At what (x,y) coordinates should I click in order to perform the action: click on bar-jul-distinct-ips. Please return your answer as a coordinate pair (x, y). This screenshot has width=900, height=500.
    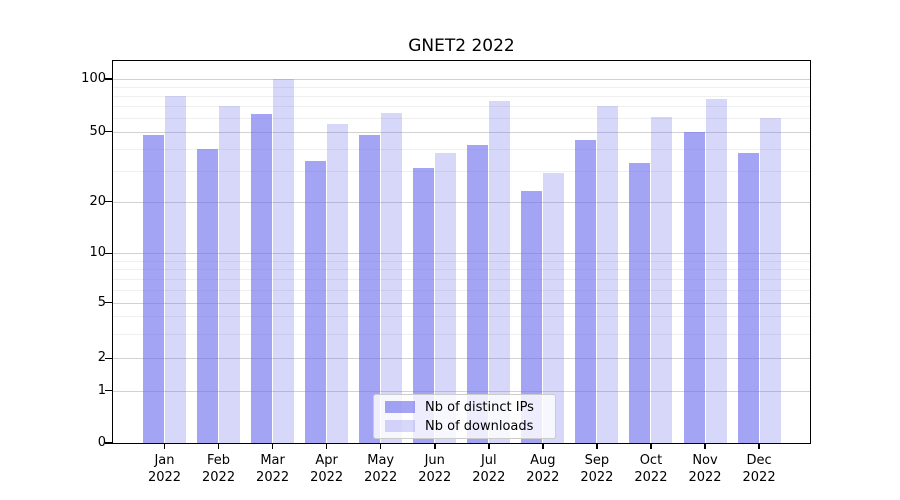
    Looking at the image, I should click on (478, 293).